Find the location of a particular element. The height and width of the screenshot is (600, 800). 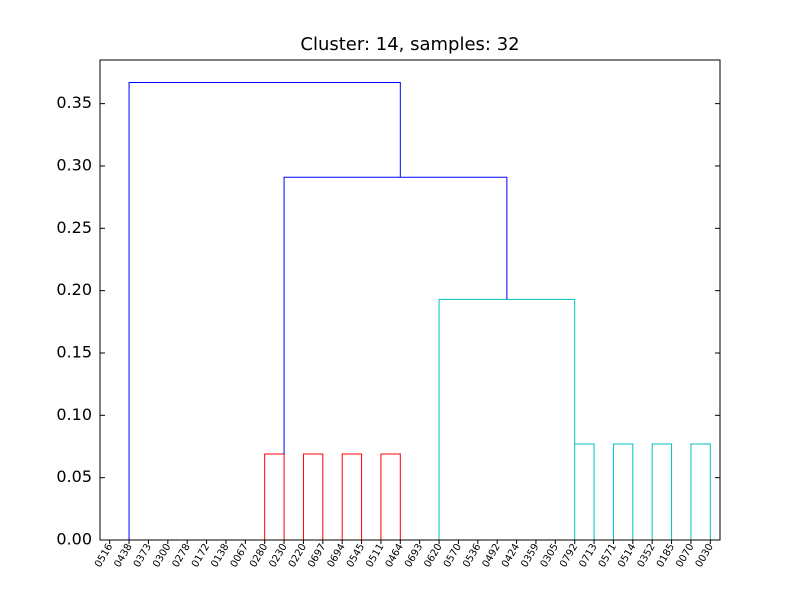

x-tick-label: 0138 is located at coordinates (220, 556).